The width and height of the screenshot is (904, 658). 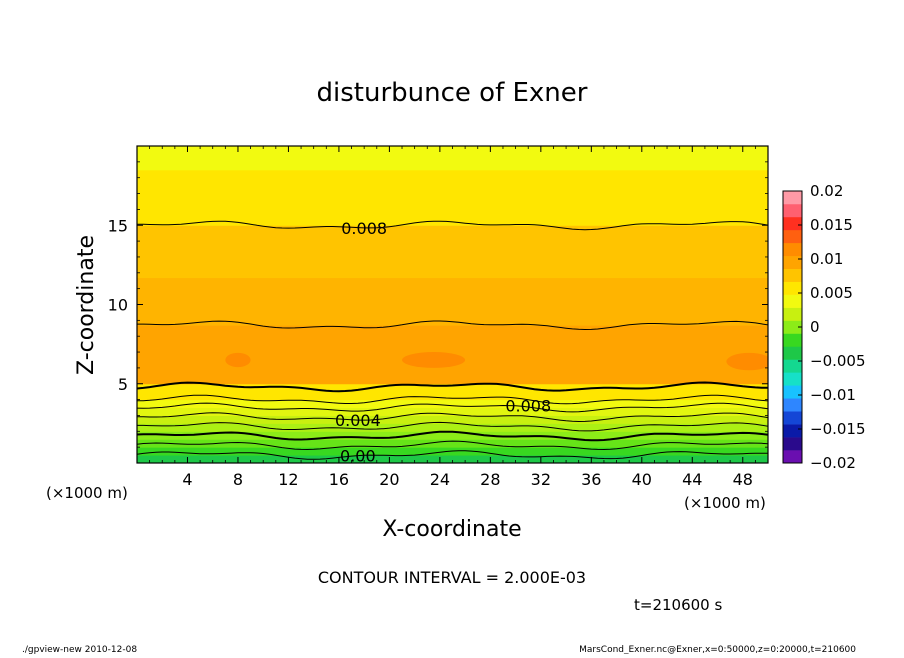 What do you see at coordinates (838, 361) in the screenshot?
I see `colorbar-label-5: −0.005` at bounding box center [838, 361].